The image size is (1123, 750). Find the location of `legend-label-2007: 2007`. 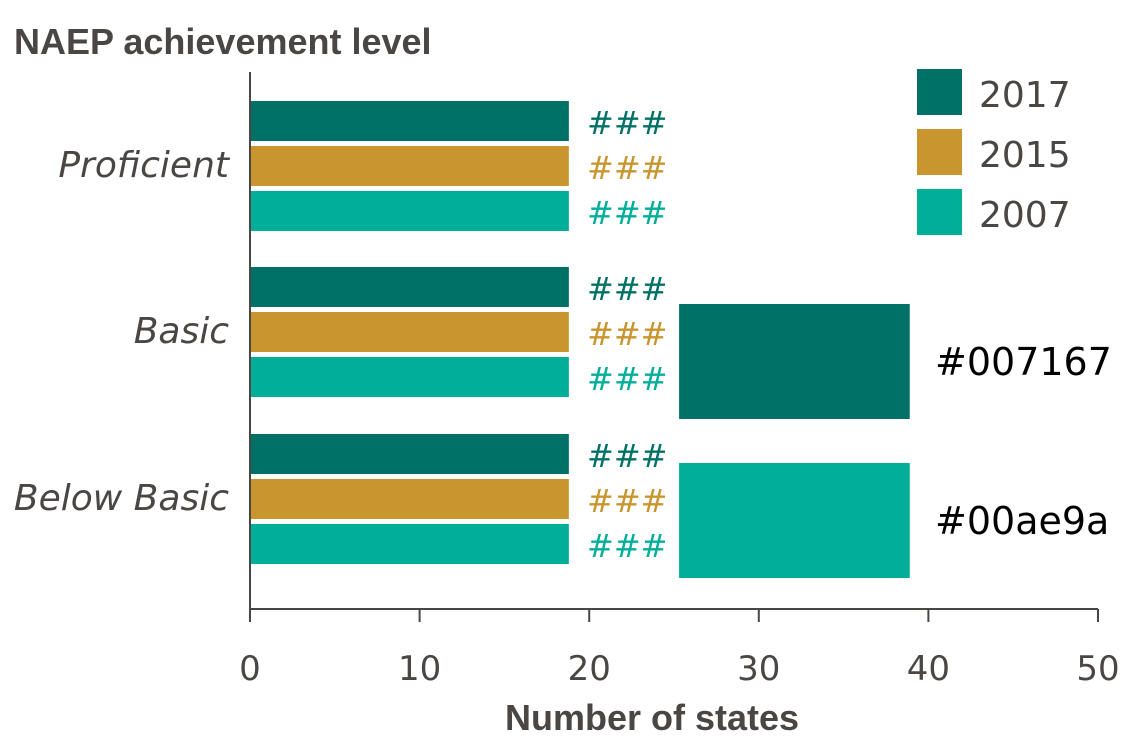

legend-label-2007: 2007 is located at coordinates (1025, 215).